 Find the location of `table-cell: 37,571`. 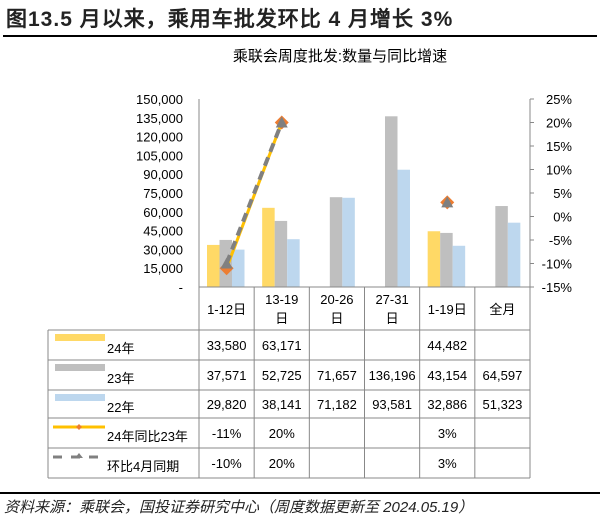

table-cell: 37,571 is located at coordinates (227, 375).